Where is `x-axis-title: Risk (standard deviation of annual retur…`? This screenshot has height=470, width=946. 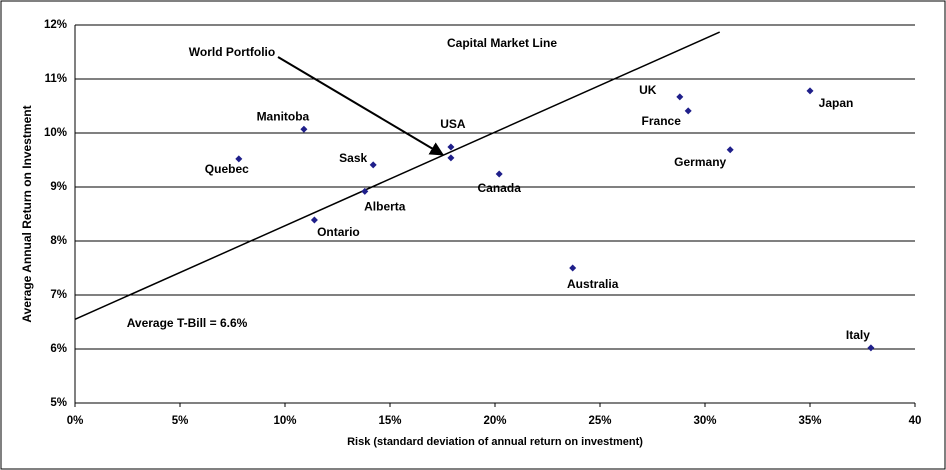 x-axis-title: Risk (standard deviation of annual retur… is located at coordinates (495, 442).